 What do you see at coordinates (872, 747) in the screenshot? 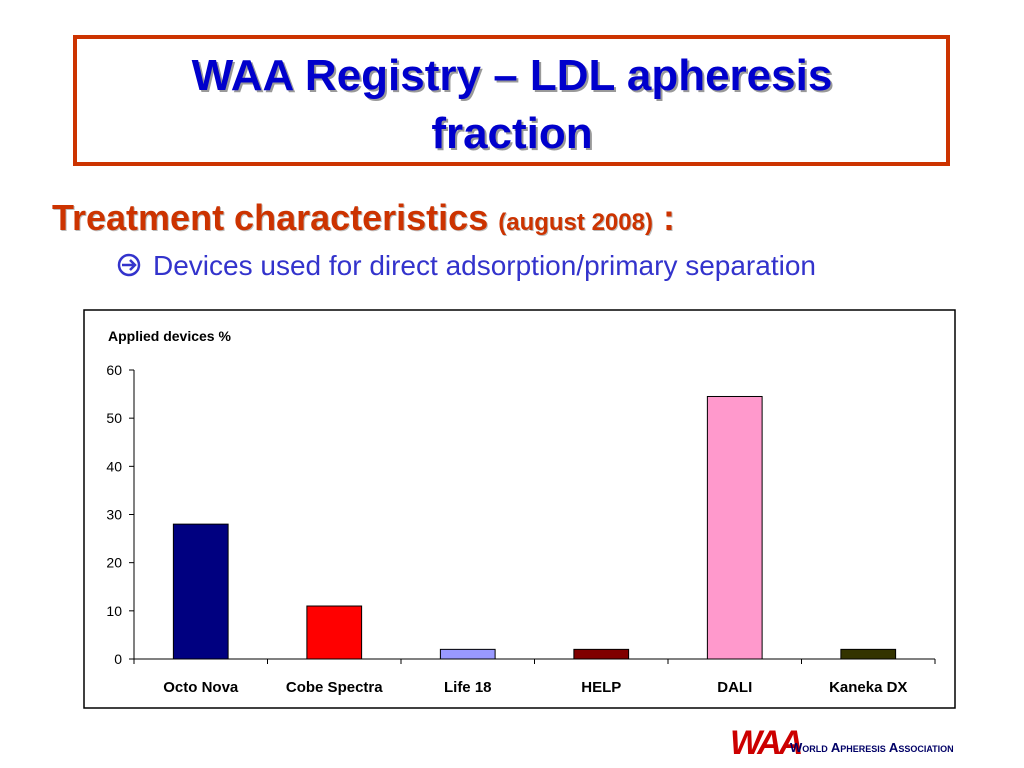
I see `logo-text: World Apheresis Association` at bounding box center [872, 747].